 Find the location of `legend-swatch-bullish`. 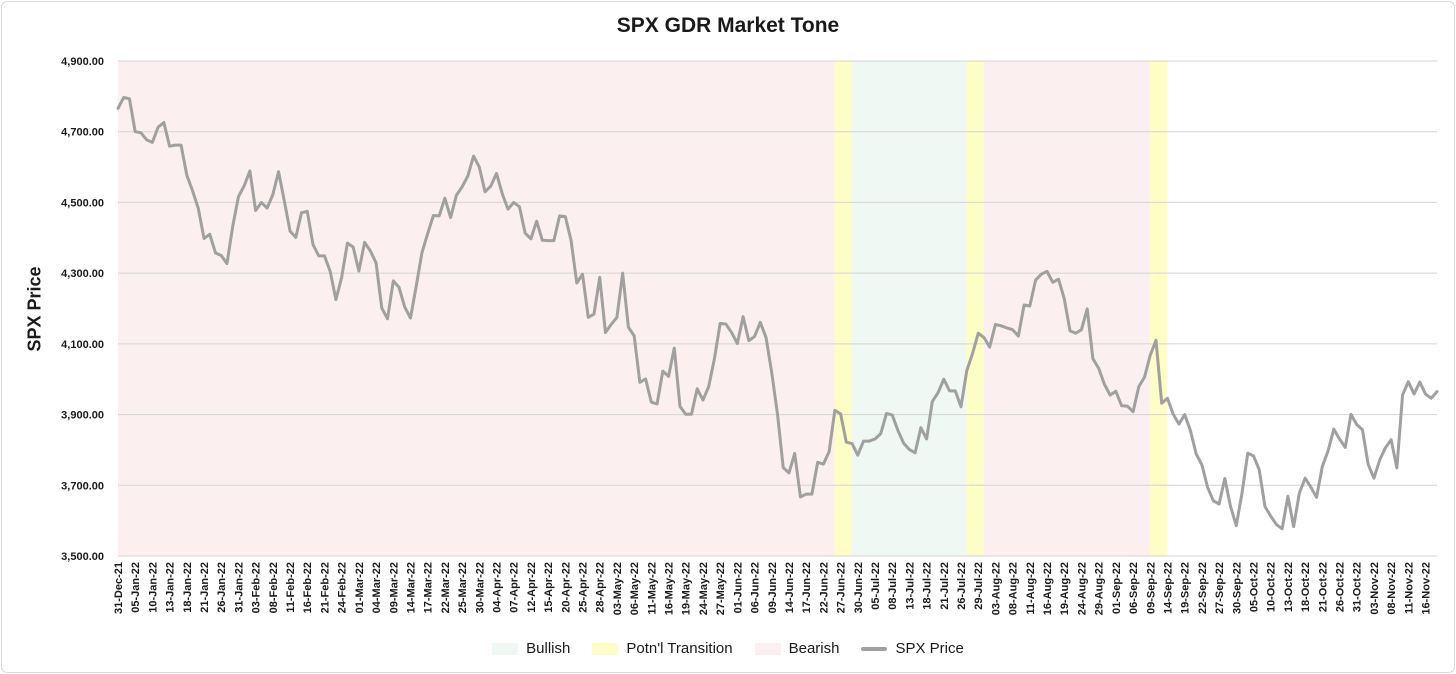

legend-swatch-bullish is located at coordinates (505, 648).